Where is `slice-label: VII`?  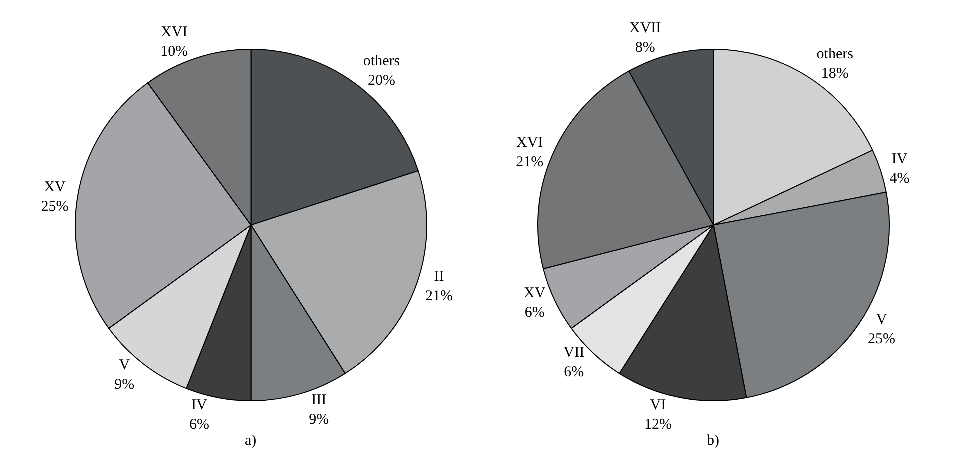
slice-label: VII is located at coordinates (574, 353).